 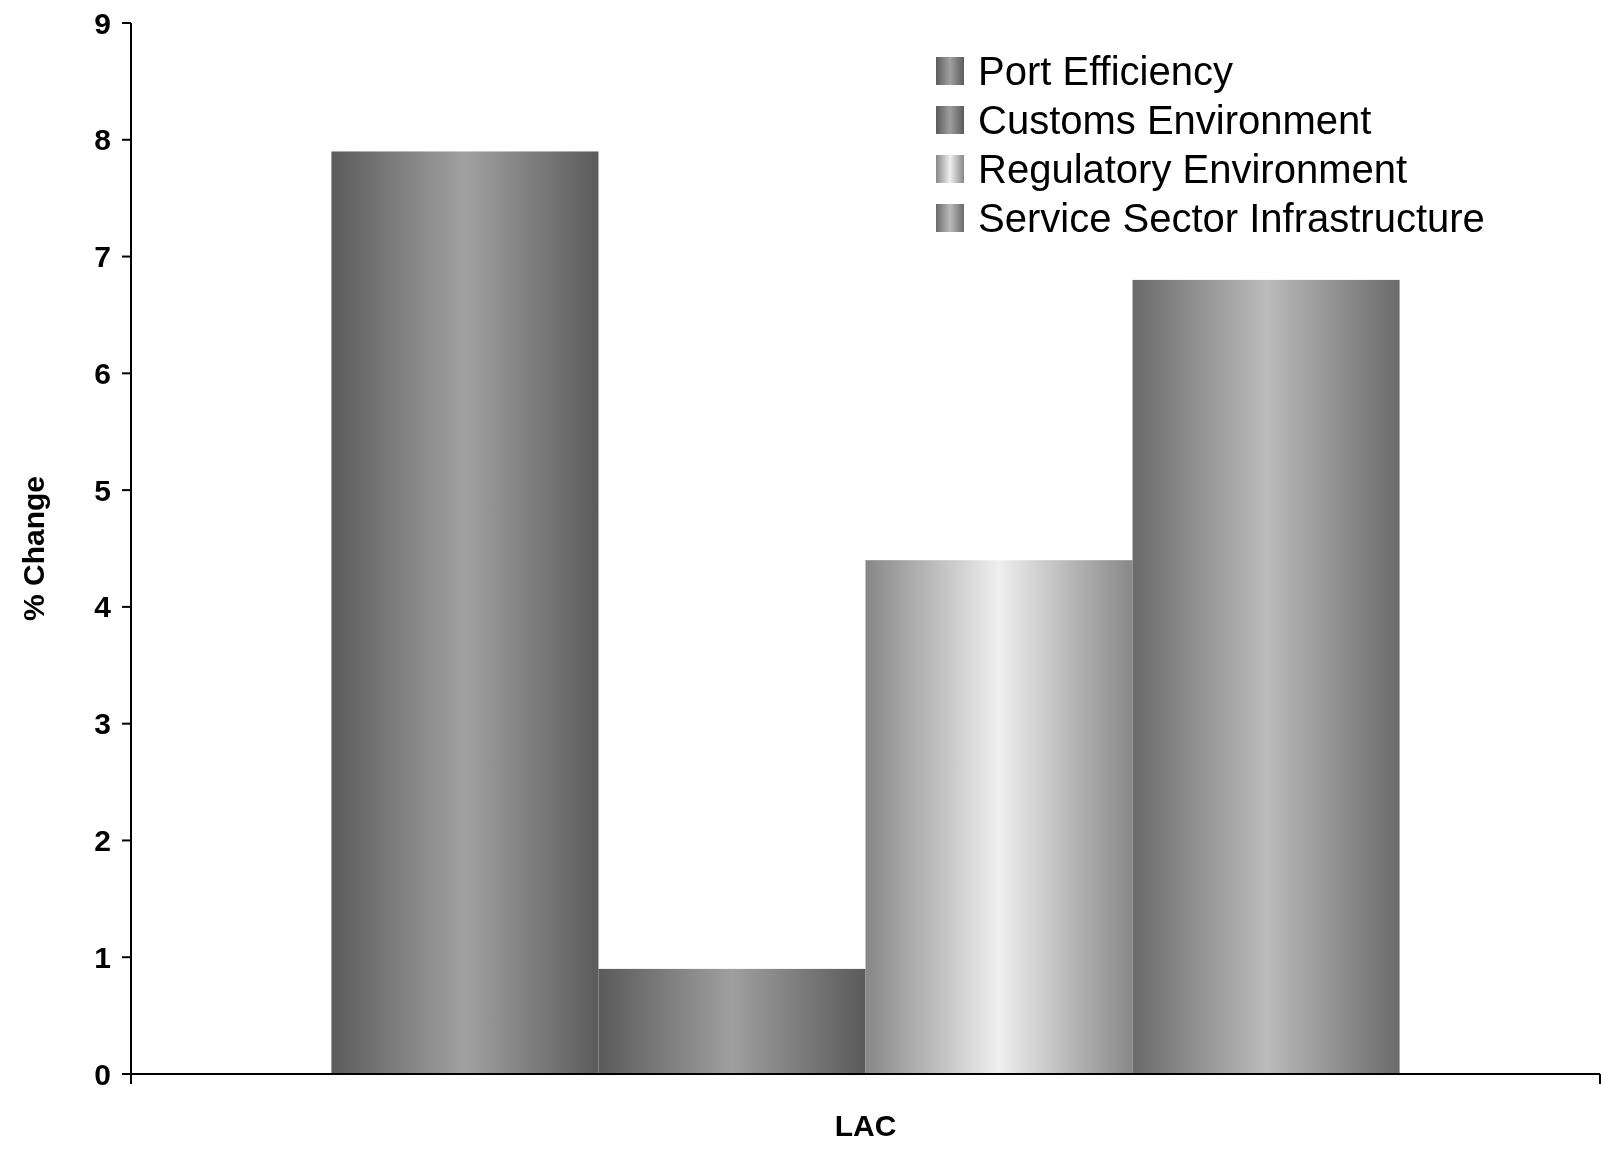 What do you see at coordinates (102, 957) in the screenshot?
I see `y-tick-label: 1` at bounding box center [102, 957].